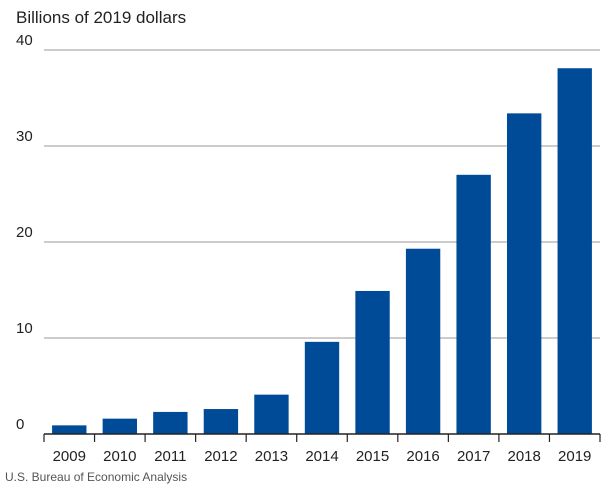 The width and height of the screenshot is (603, 487). Describe the element at coordinates (271, 456) in the screenshot. I see `x-tick-label-2013: 2013` at that location.